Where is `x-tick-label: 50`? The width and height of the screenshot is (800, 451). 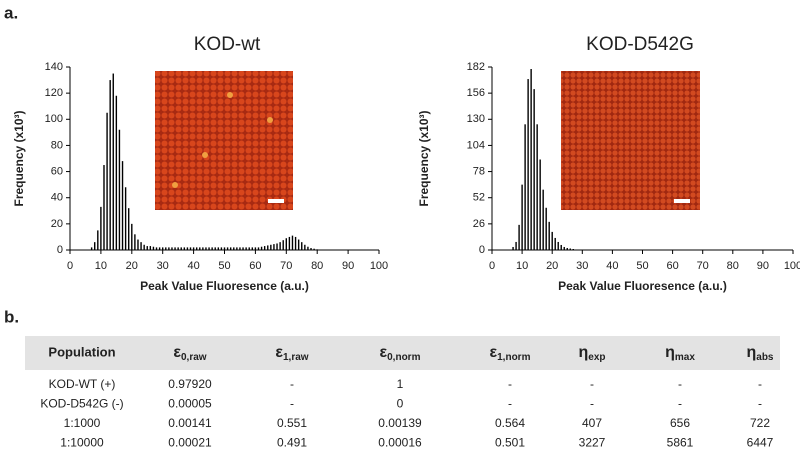
x-tick-label: 50 is located at coordinates (642, 266).